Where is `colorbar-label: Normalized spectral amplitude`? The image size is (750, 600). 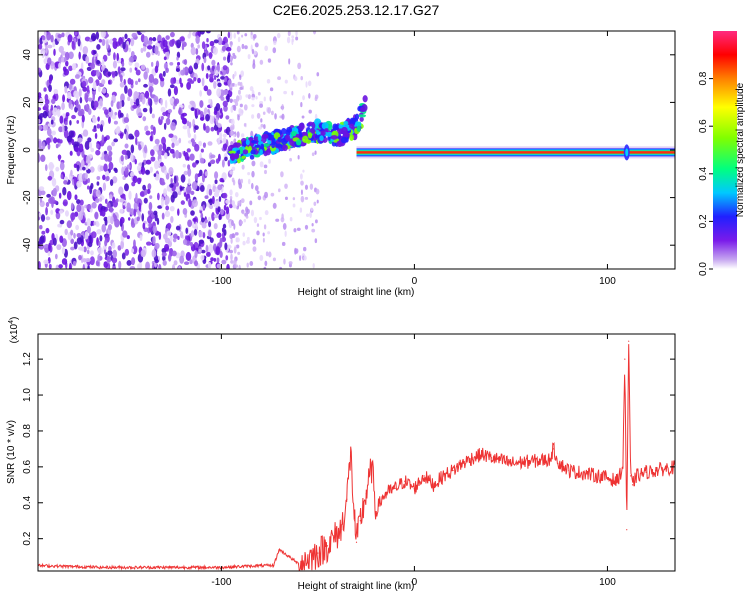
colorbar-label: Normalized spectral amplitude is located at coordinates (740, 149).